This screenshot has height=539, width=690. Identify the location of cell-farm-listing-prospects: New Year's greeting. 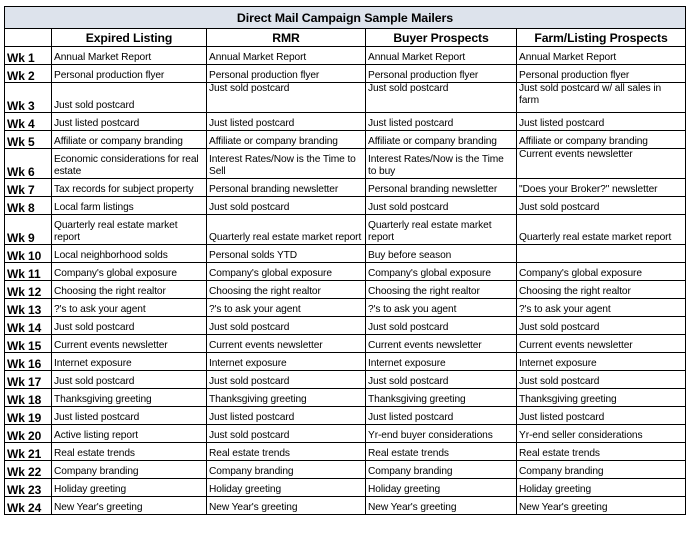
(601, 505).